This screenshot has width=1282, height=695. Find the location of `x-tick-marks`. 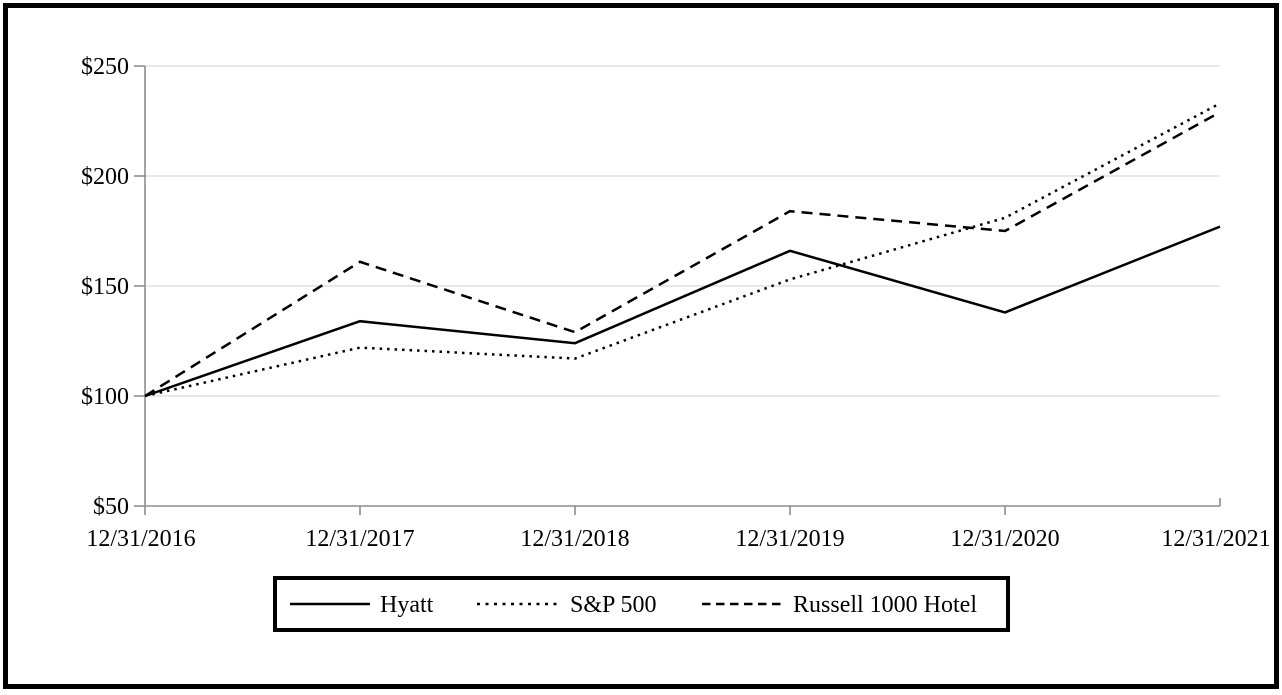

x-tick-marks is located at coordinates (790, 506).